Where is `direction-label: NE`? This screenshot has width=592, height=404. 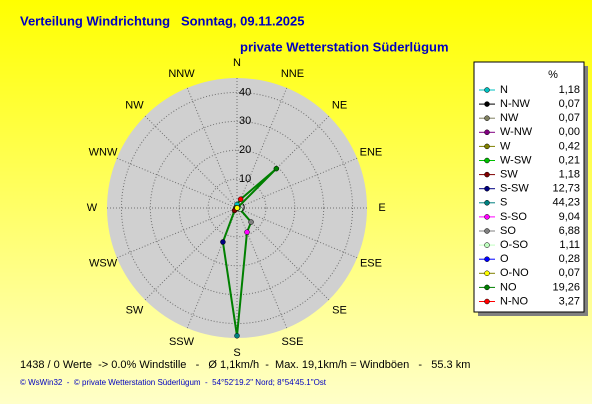
direction-label: NE is located at coordinates (339, 105).